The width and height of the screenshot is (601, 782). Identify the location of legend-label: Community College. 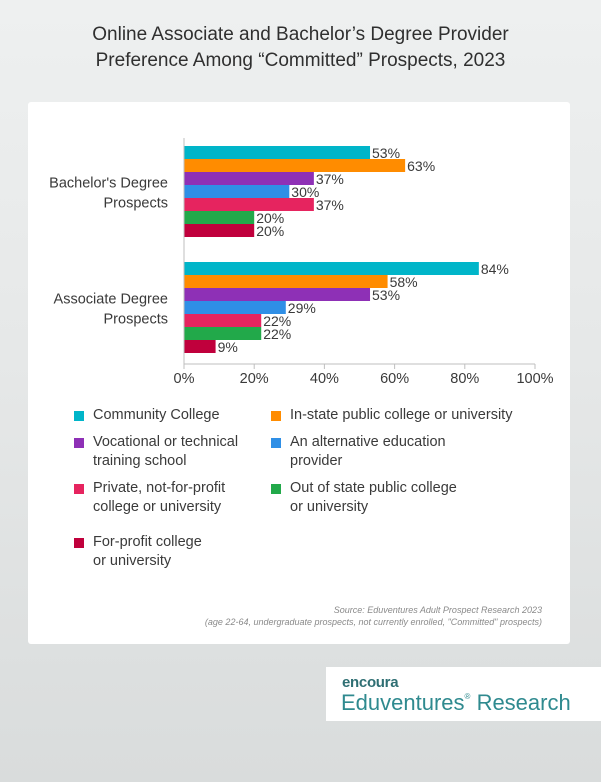
(156, 415).